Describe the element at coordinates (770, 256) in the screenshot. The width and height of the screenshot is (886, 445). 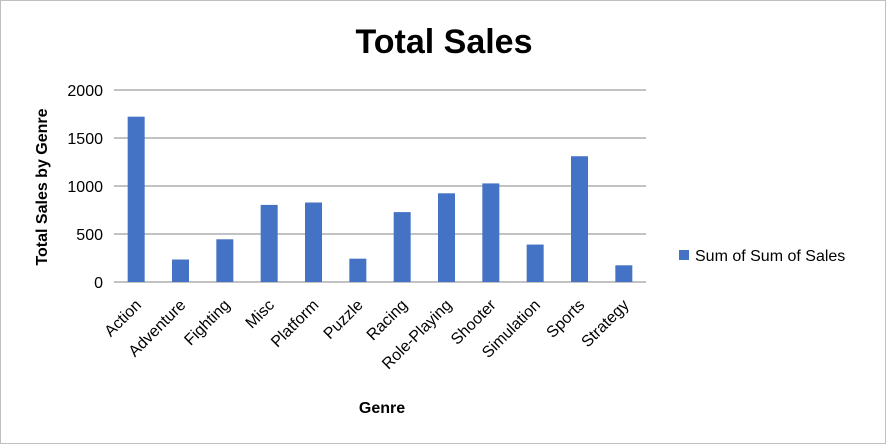
I see `legend-label: Sum of Sum of Sales` at that location.